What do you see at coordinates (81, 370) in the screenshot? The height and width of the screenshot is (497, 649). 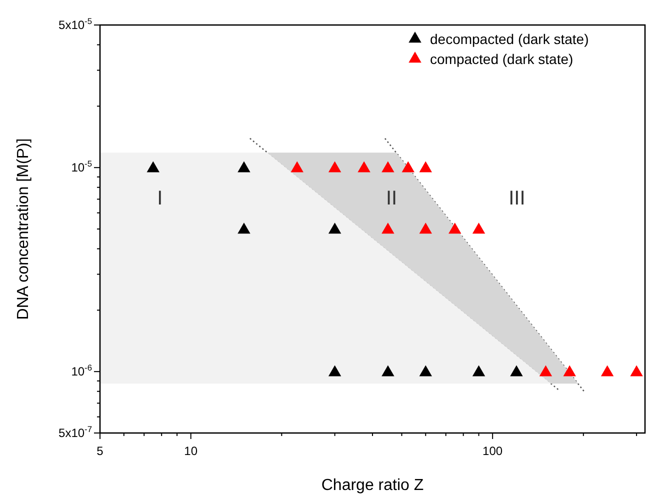 I see `y-tick-label: 10$^{-6}$` at bounding box center [81, 370].